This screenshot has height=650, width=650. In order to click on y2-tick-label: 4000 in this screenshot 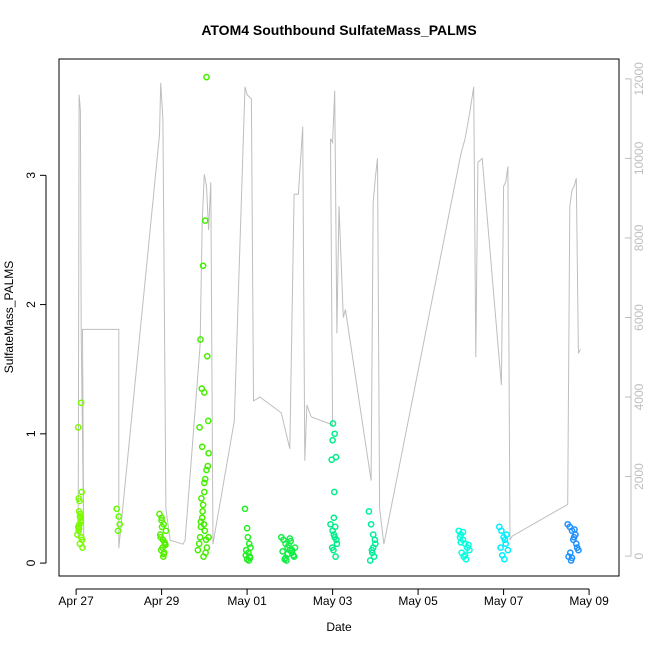, I will do `click(639, 396)`.